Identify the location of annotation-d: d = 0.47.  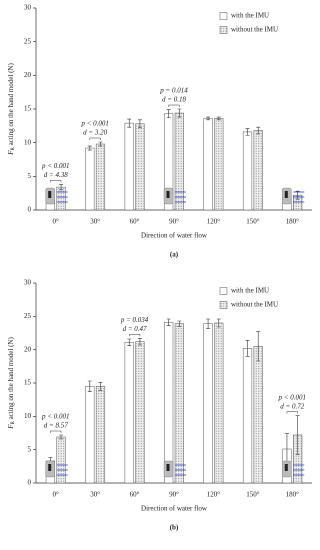
(135, 329).